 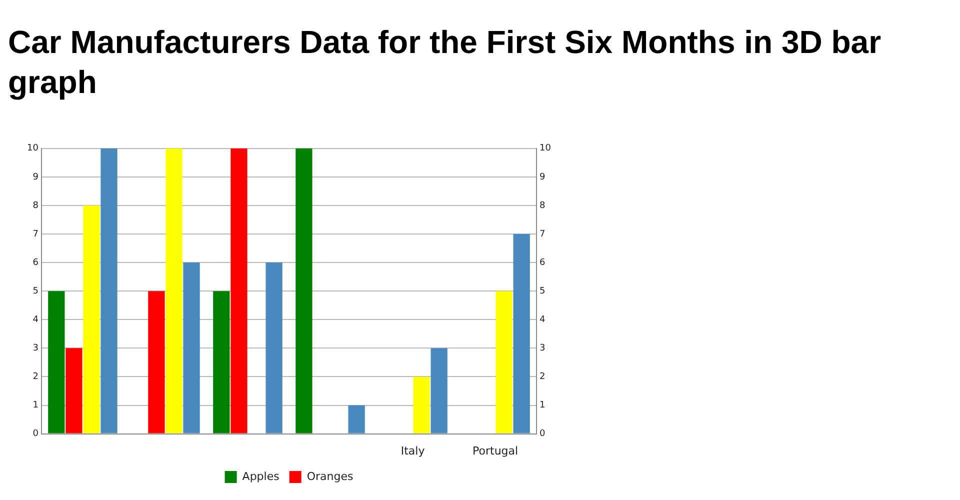 I want to click on y2-tick-label: 10, so click(x=546, y=149).